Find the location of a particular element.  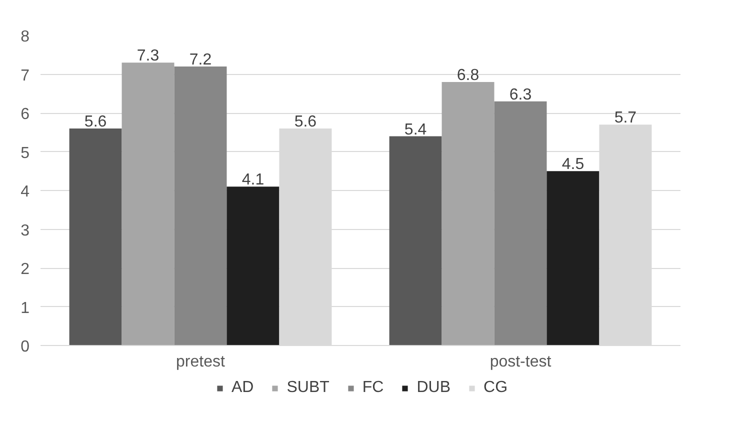

y-tick-label: 6 is located at coordinates (25, 114).